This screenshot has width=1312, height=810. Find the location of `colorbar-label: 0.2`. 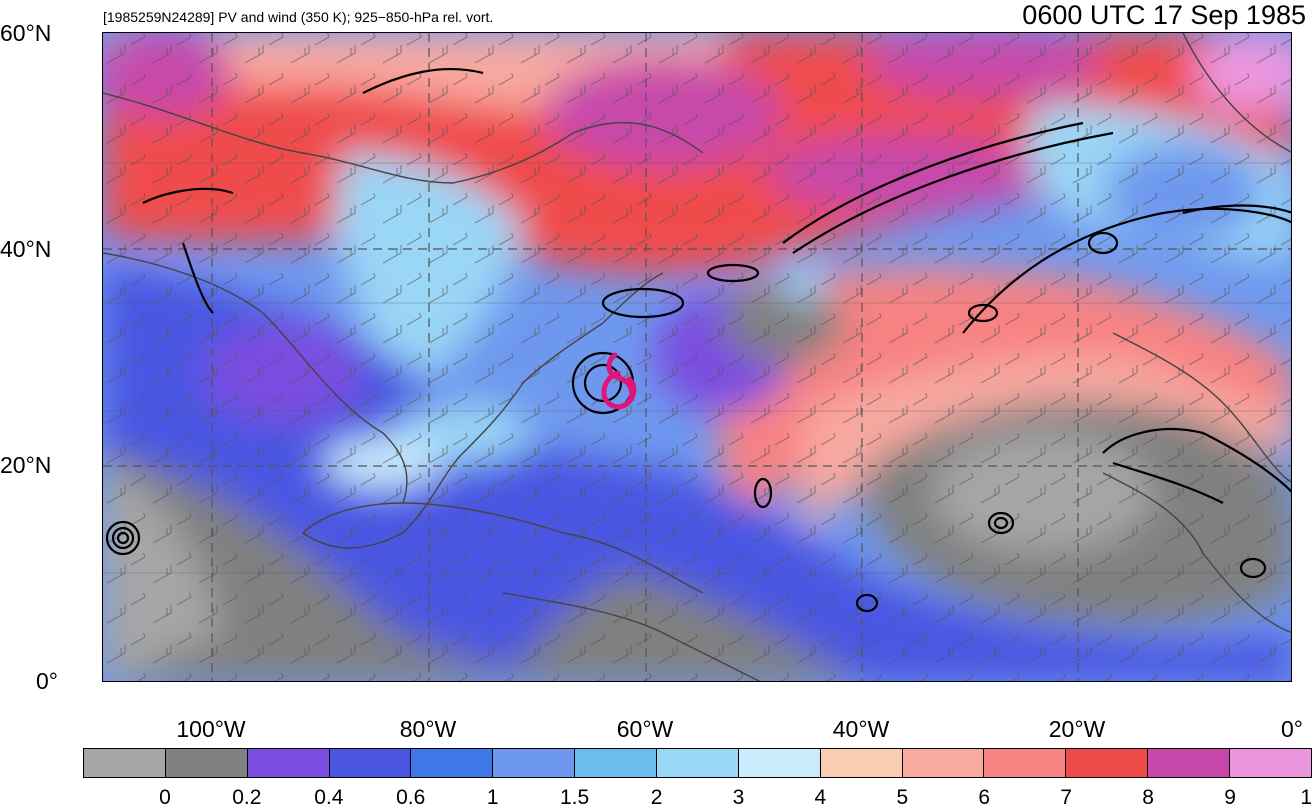

colorbar-label: 0.2 is located at coordinates (247, 797).